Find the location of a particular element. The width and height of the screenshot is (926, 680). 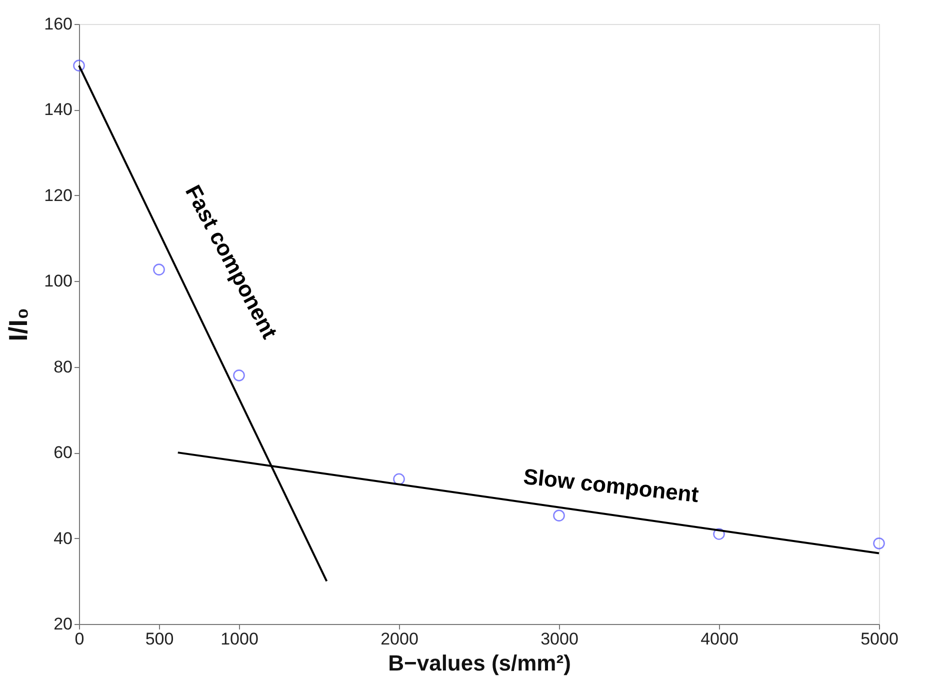

x-tick-label: 500 is located at coordinates (159, 639).